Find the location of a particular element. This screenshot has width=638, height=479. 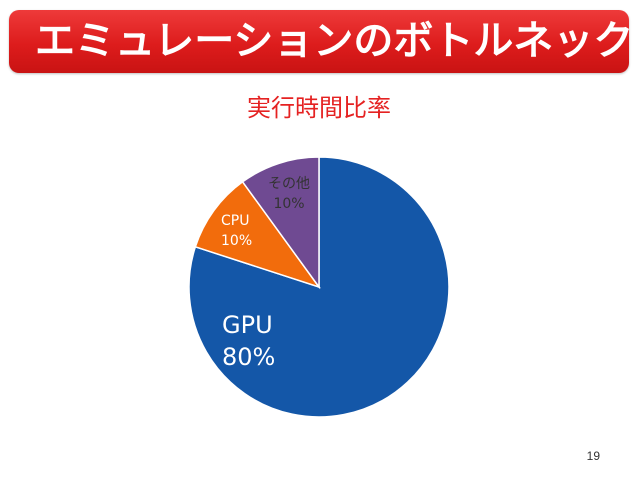

pie-label-other: その他 is located at coordinates (289, 184).